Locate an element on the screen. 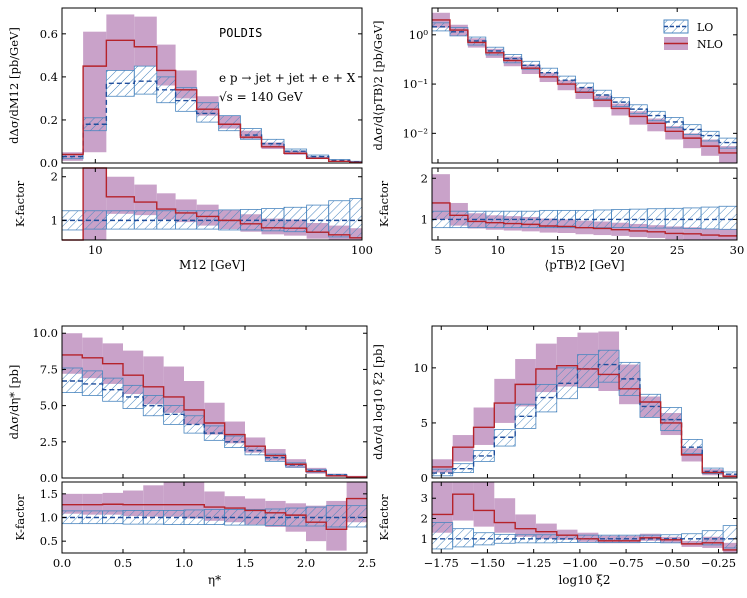  energy-label: √s = 140 GeV is located at coordinates (261, 97).